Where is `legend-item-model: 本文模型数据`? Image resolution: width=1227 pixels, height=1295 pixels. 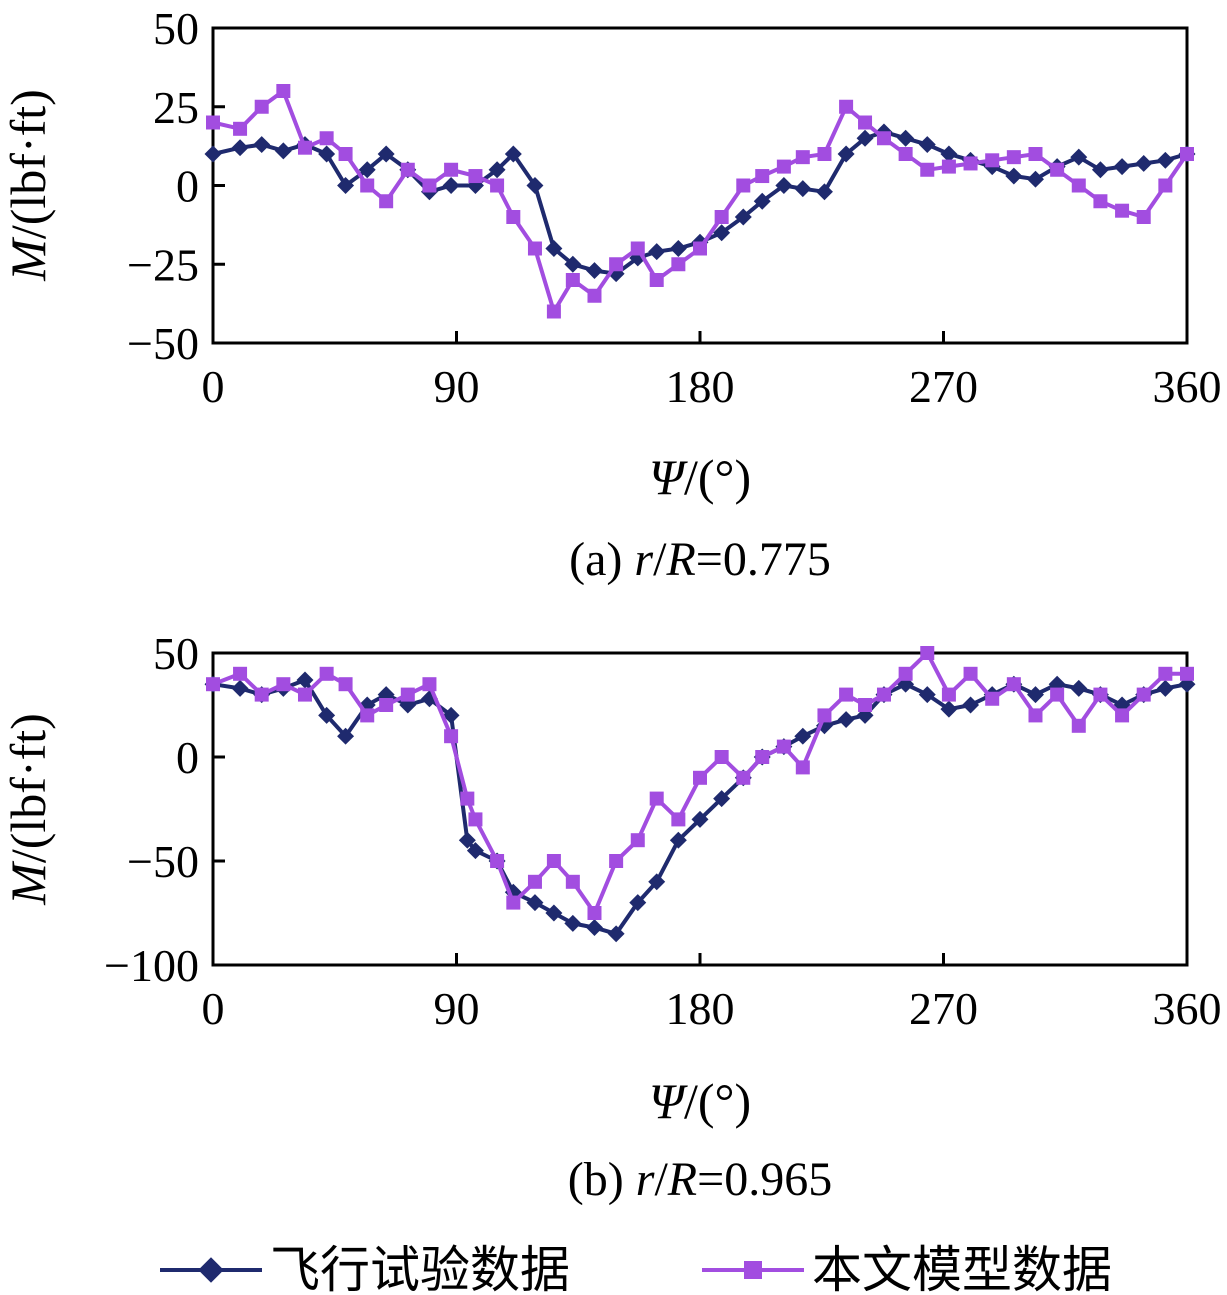
legend-item-model: 本文模型数据 is located at coordinates (907, 1268).